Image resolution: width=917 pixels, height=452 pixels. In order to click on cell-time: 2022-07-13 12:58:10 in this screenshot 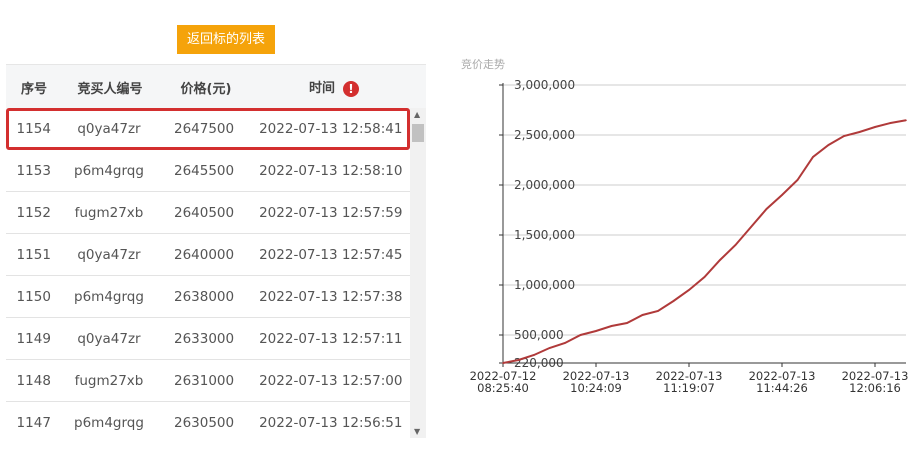, I will do `click(331, 170)`.